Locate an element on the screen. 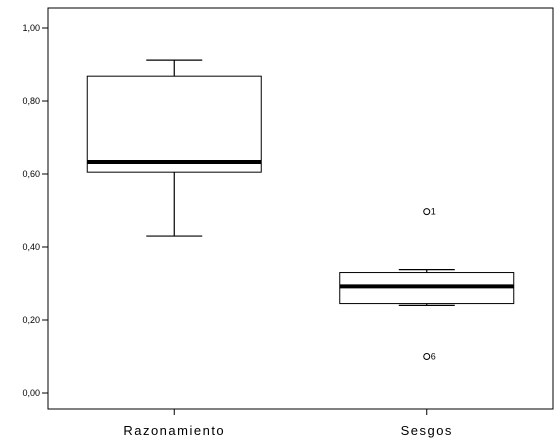 The image size is (555, 444). y-tick-label: 0,80 is located at coordinates (31, 101).